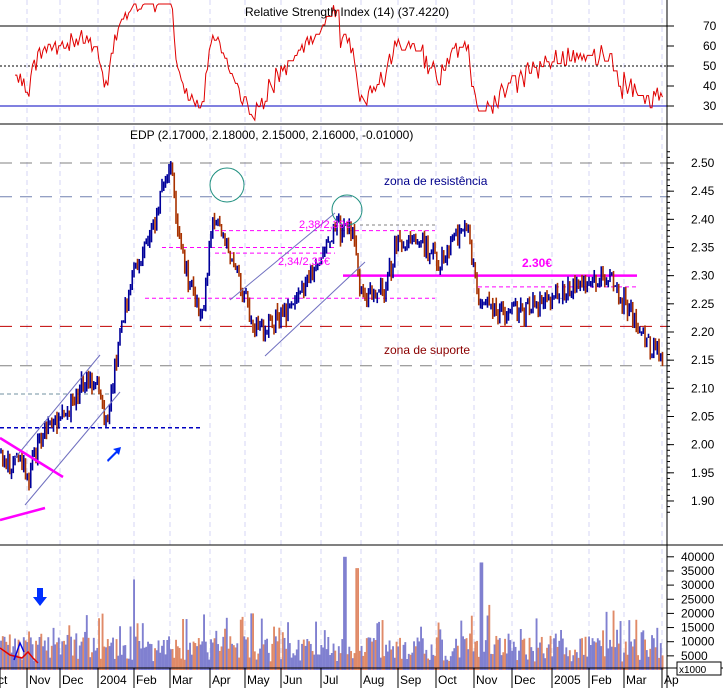 This screenshot has height=693, width=723. I want to click on rsi-tick-label: 70, so click(710, 26).